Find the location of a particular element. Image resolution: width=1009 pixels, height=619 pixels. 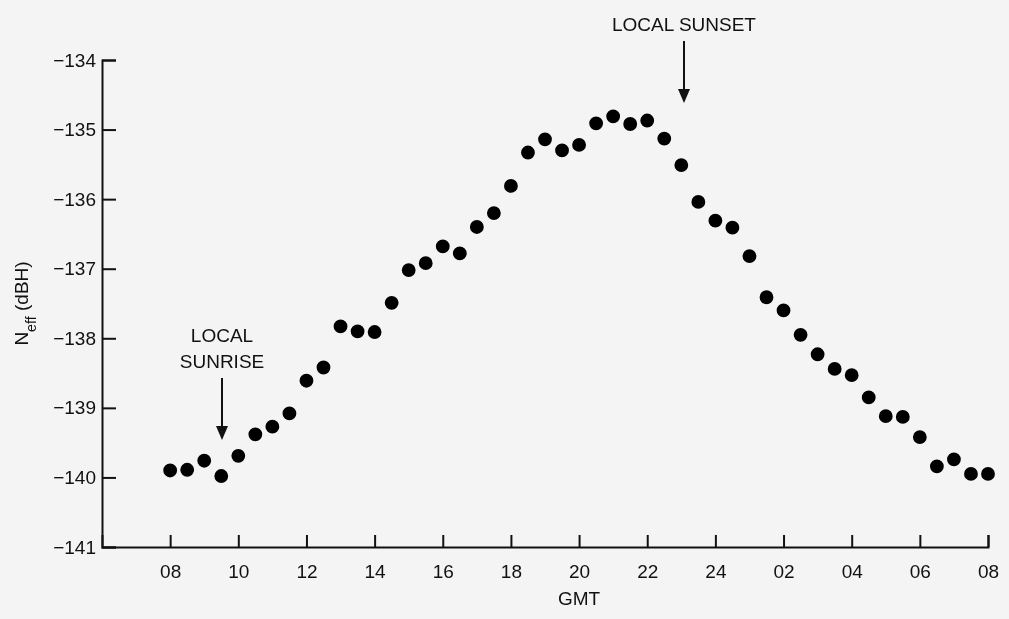

x-tick-label: 04 is located at coordinates (852, 572).